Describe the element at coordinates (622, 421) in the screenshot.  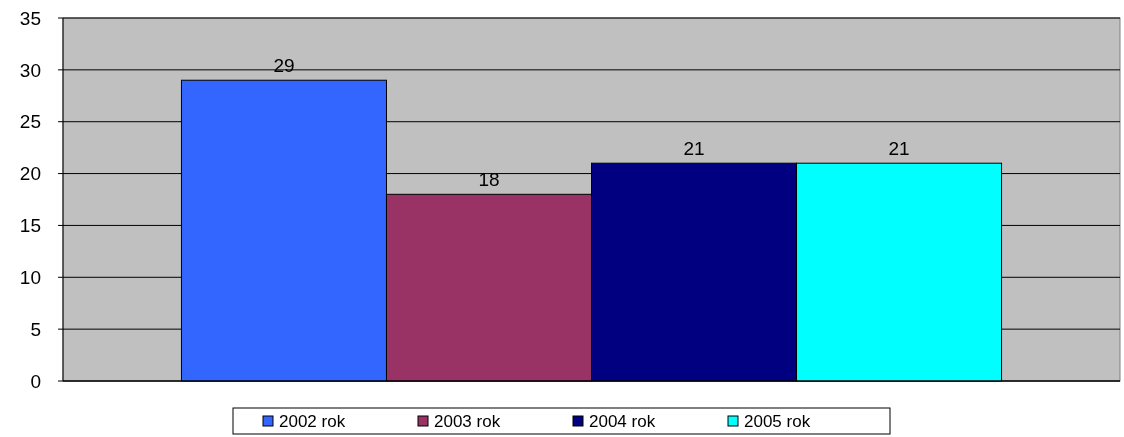
I see `legend-label: 2004 rok` at that location.